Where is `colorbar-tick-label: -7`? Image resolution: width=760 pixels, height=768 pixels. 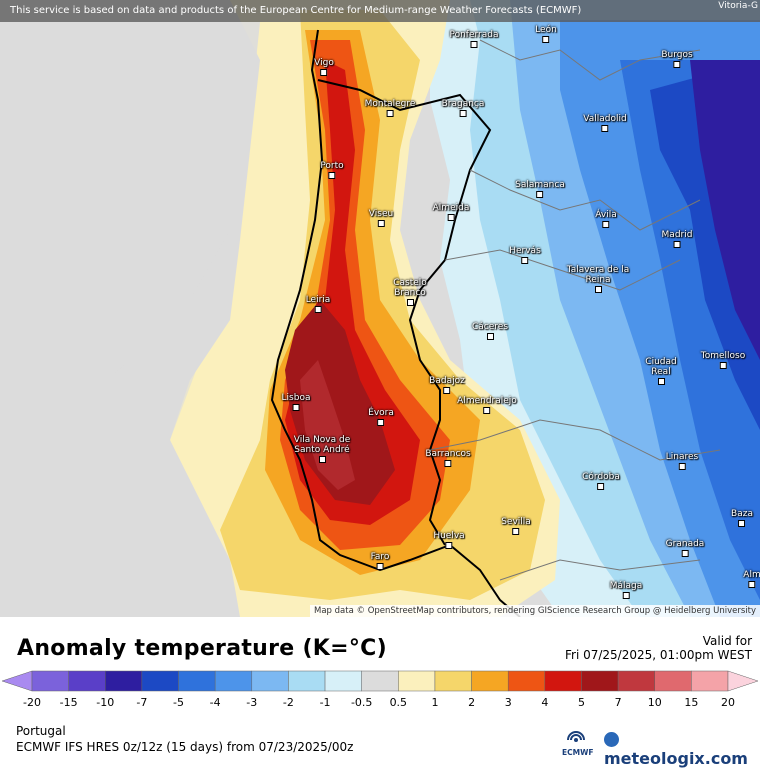
colorbar-tick-label: -7 is located at coordinates (142, 702).